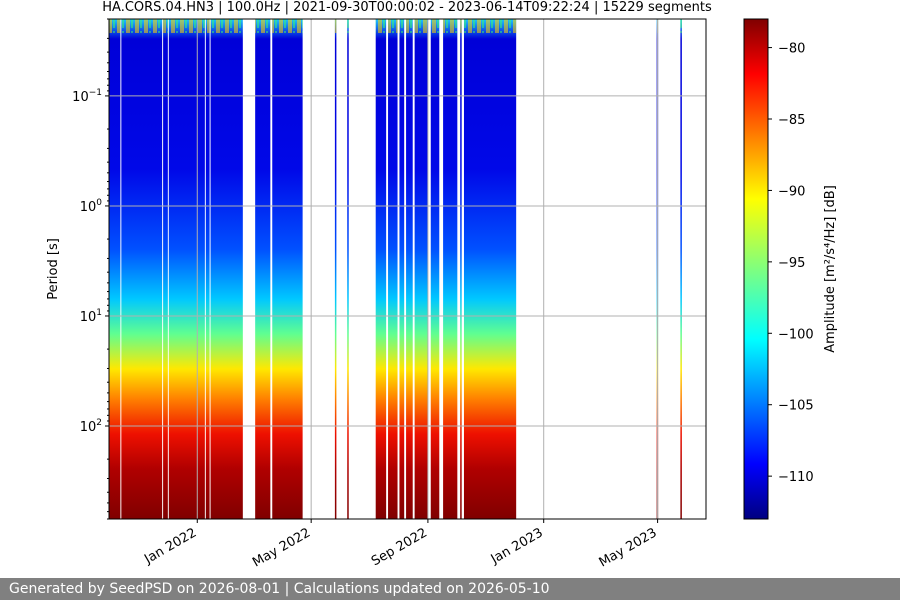 The height and width of the screenshot is (600, 900). I want to click on y-tick-label-1: 10⁰, so click(91, 206).